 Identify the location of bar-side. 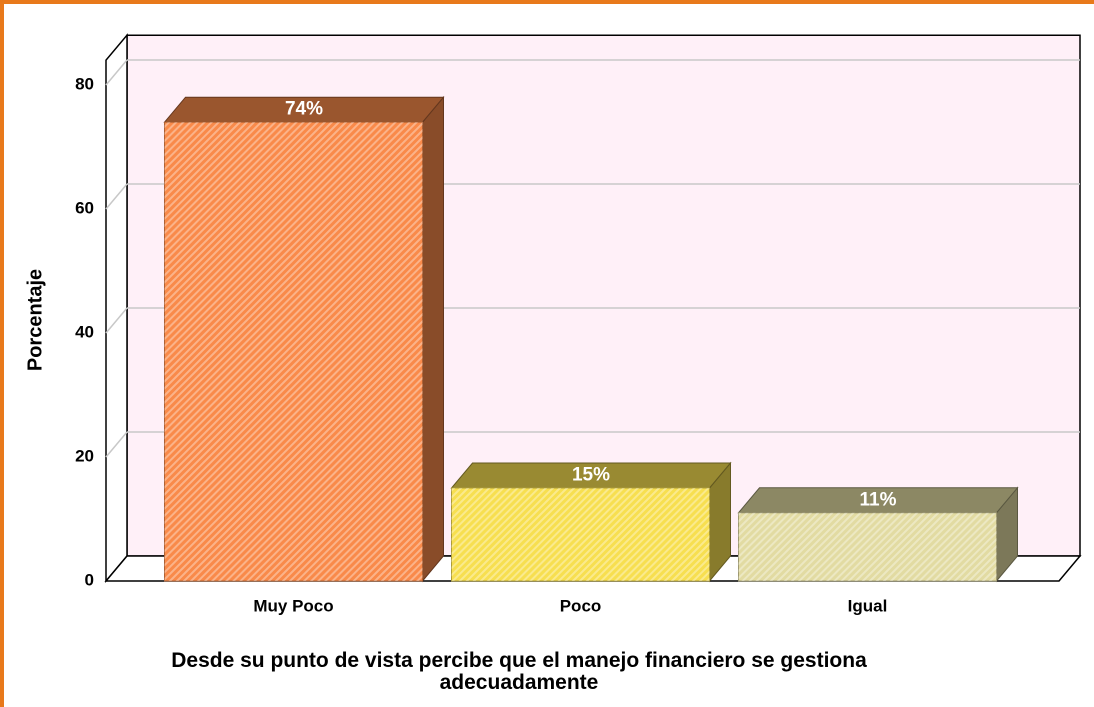
(433, 339).